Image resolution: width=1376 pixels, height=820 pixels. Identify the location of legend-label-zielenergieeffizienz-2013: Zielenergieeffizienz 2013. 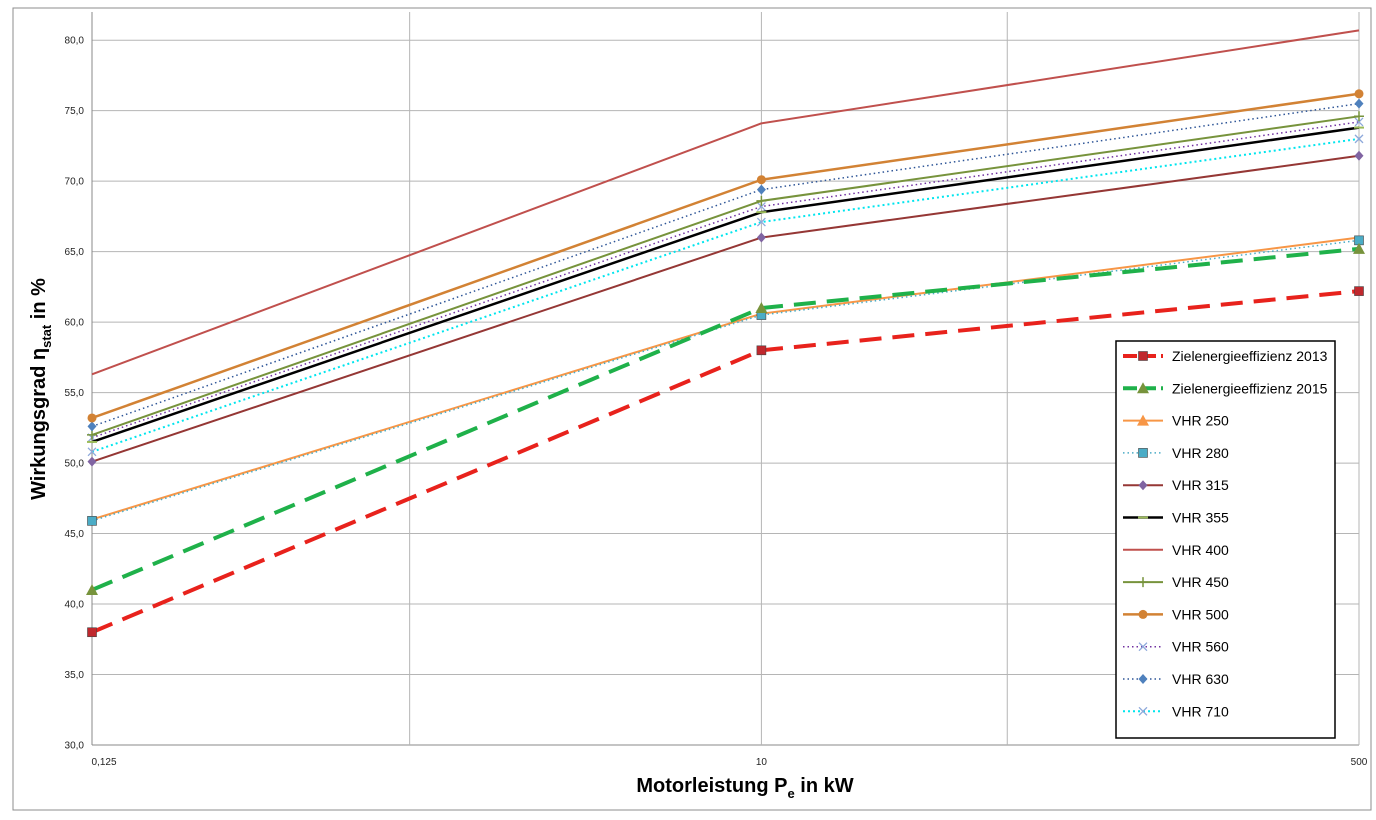
(1250, 356).